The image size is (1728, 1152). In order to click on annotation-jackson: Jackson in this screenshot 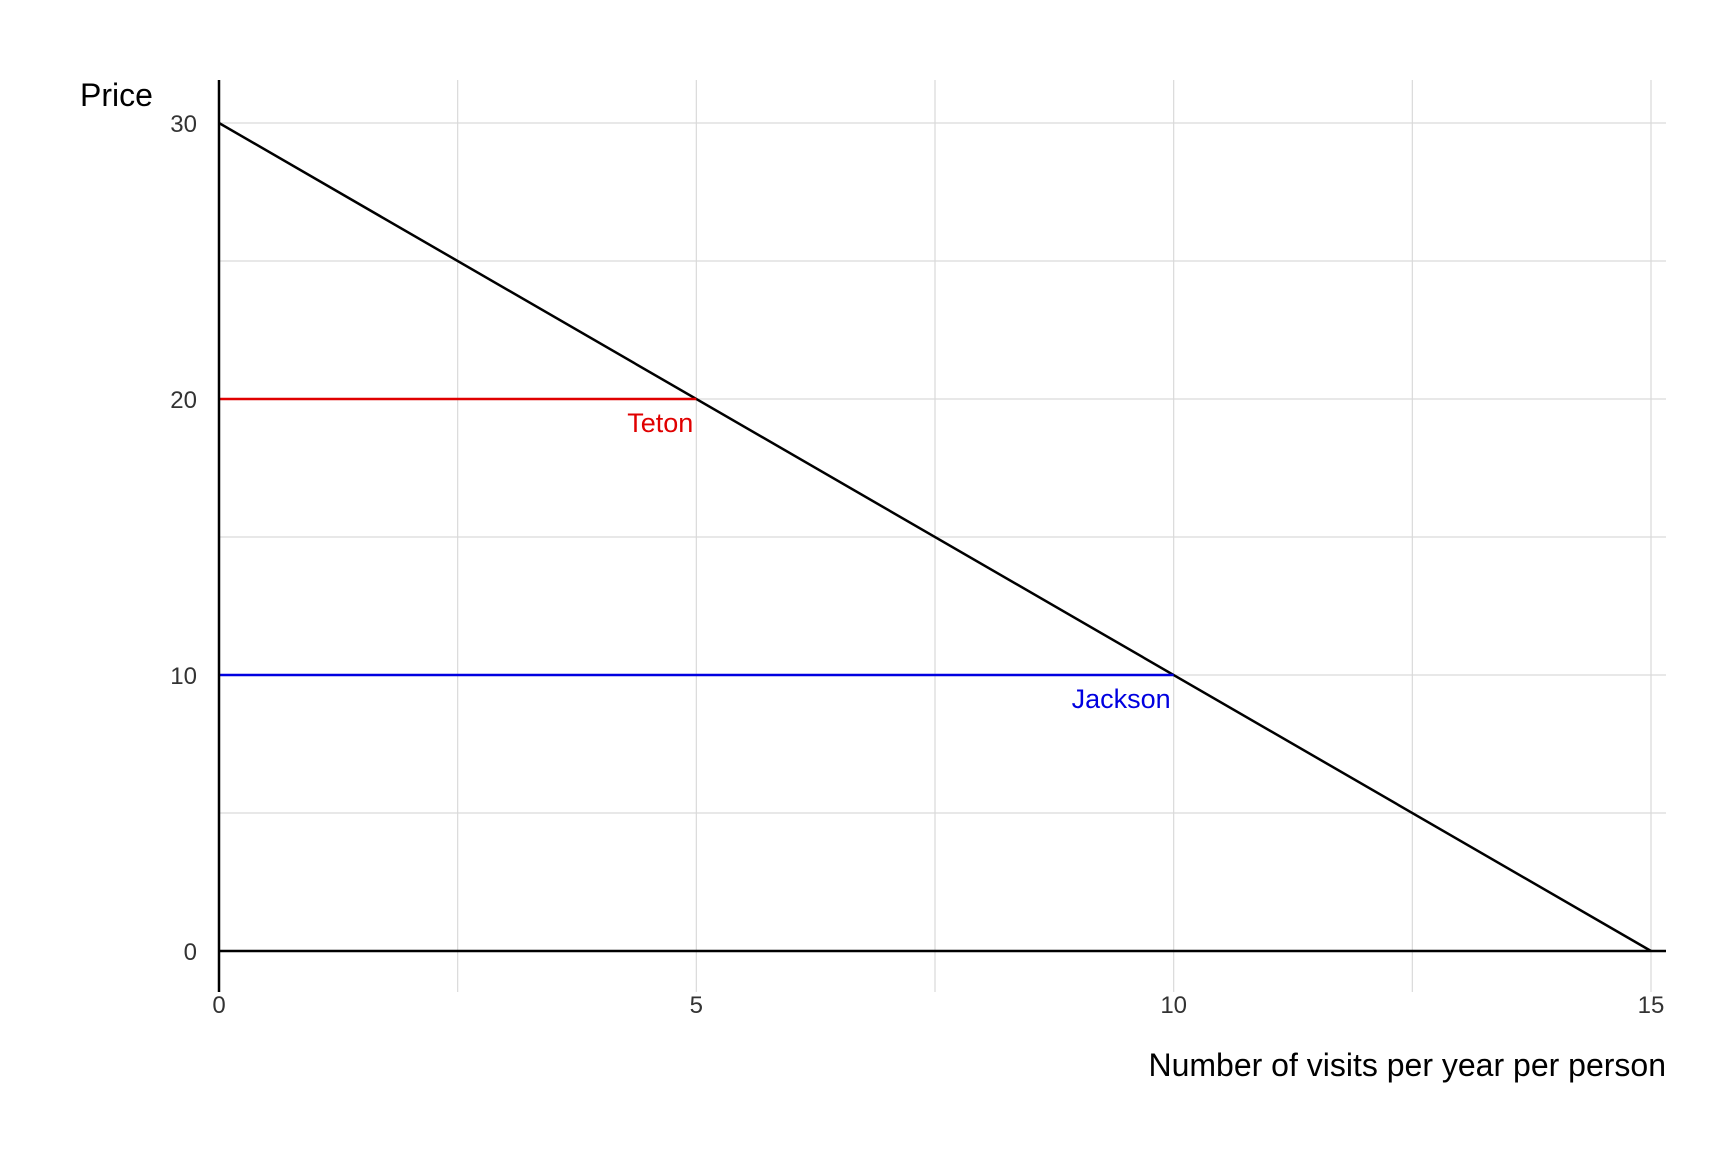, I will do `click(1121, 699)`.